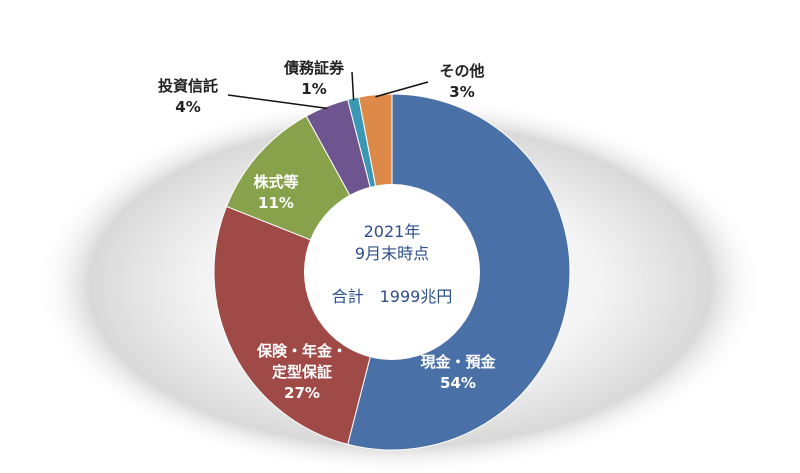 Image resolution: width=800 pixels, height=473 pixels. I want to click on slice-value-label-5: 3%, so click(461, 92).